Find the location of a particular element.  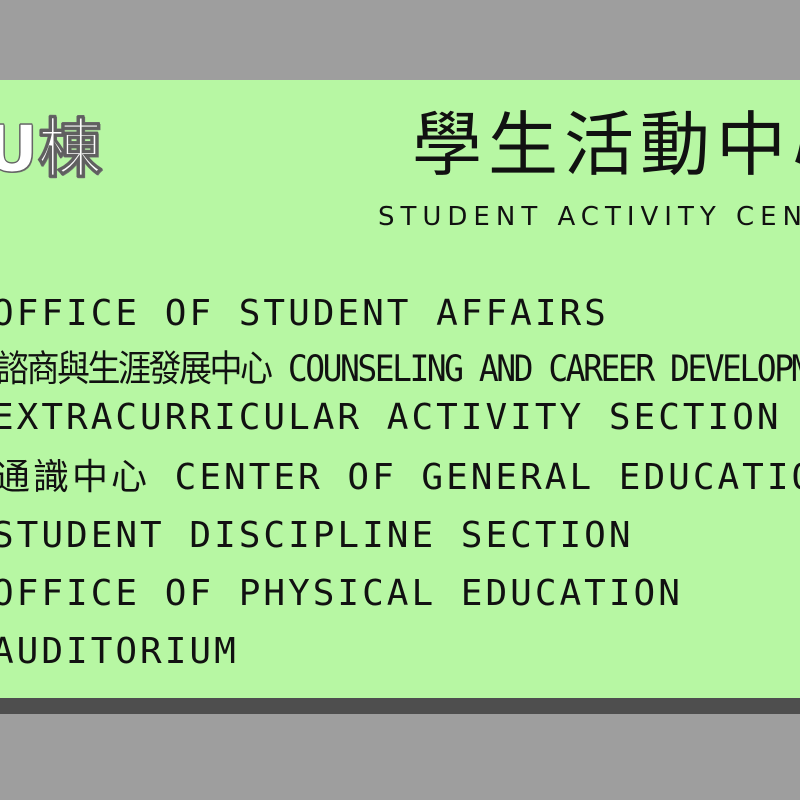

sign-title-english: STUDENT ACTIVITY CENTER is located at coordinates (589, 217).